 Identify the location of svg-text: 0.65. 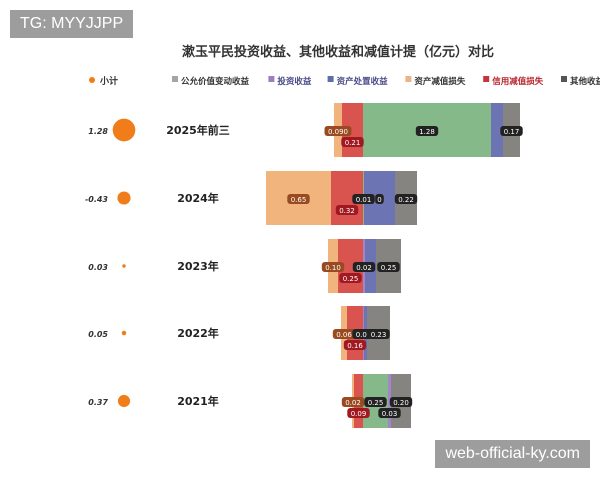
(299, 200).